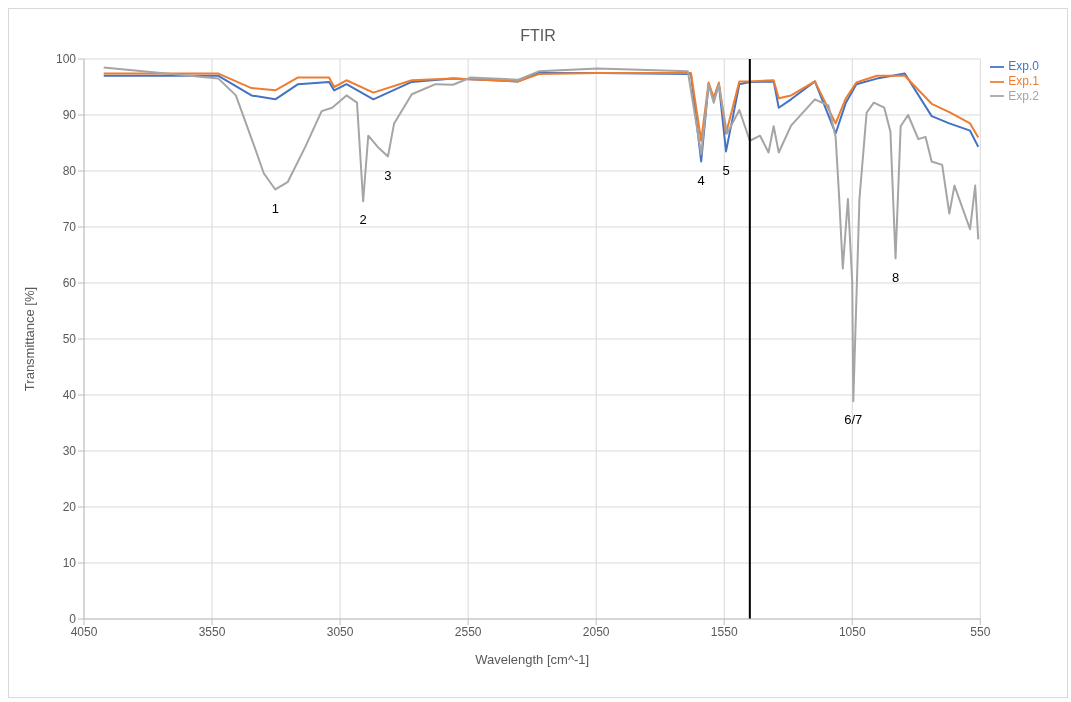  What do you see at coordinates (468, 631) in the screenshot?
I see `x-tick-label: 2550` at bounding box center [468, 631].